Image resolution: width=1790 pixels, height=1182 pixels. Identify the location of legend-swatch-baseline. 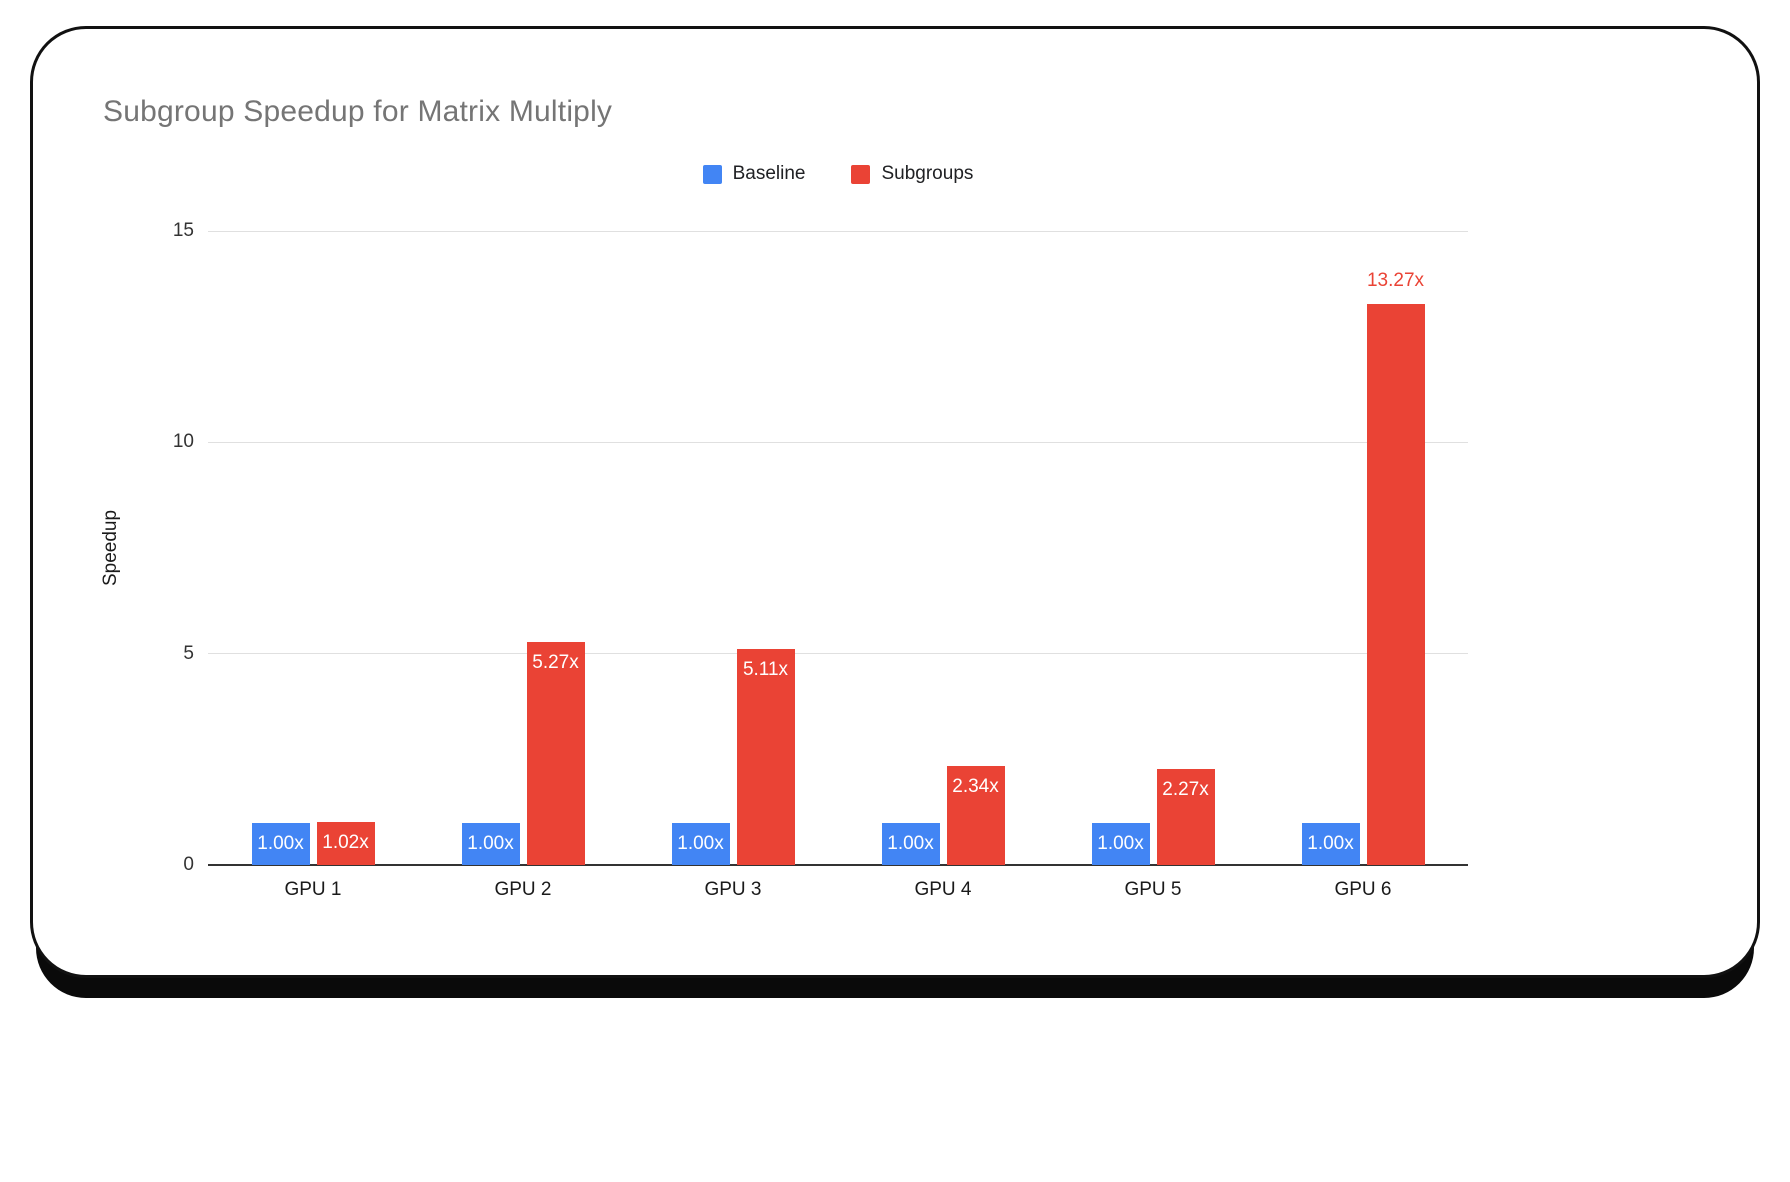
(712, 174).